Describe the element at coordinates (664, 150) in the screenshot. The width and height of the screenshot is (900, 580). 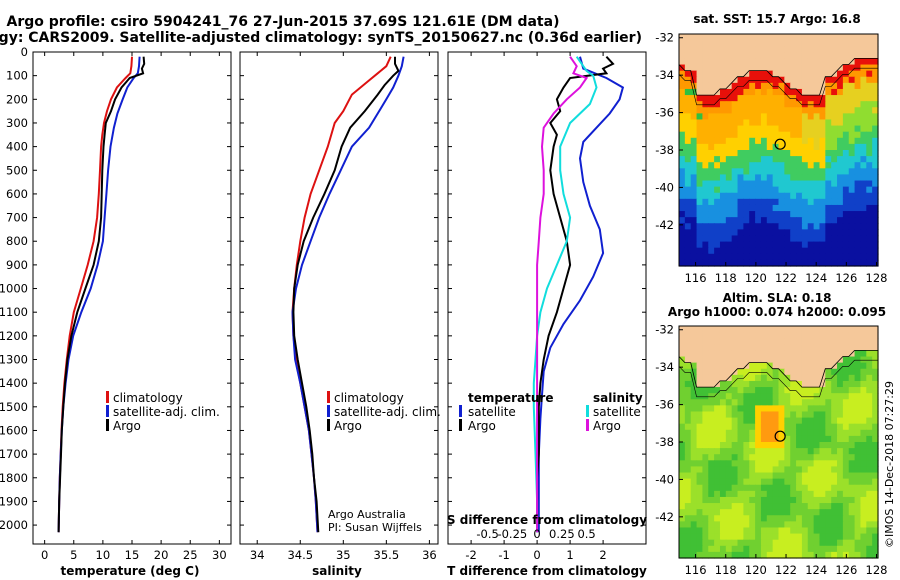
I see `map-y-tick-label: -38` at that location.